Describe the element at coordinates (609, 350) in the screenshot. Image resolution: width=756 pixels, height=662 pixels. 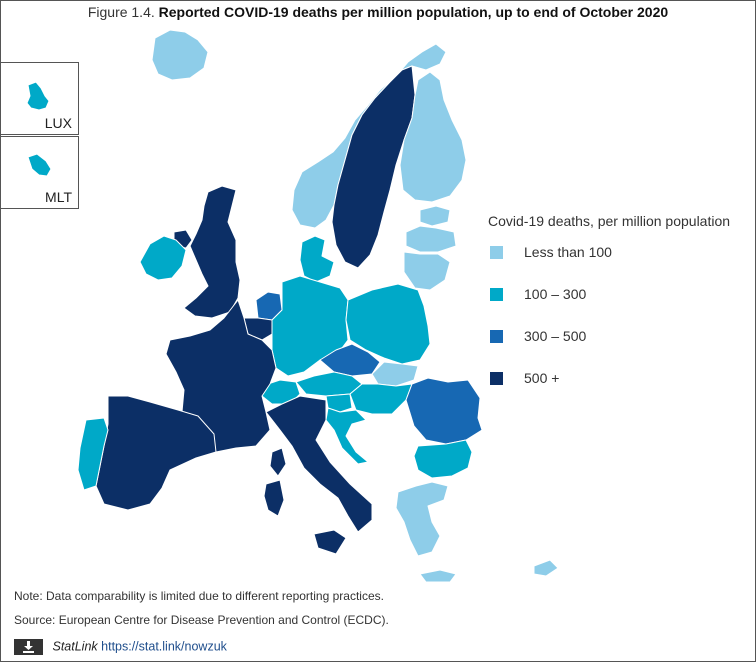
I see `legend-item-300-500: 300 – 500` at that location.